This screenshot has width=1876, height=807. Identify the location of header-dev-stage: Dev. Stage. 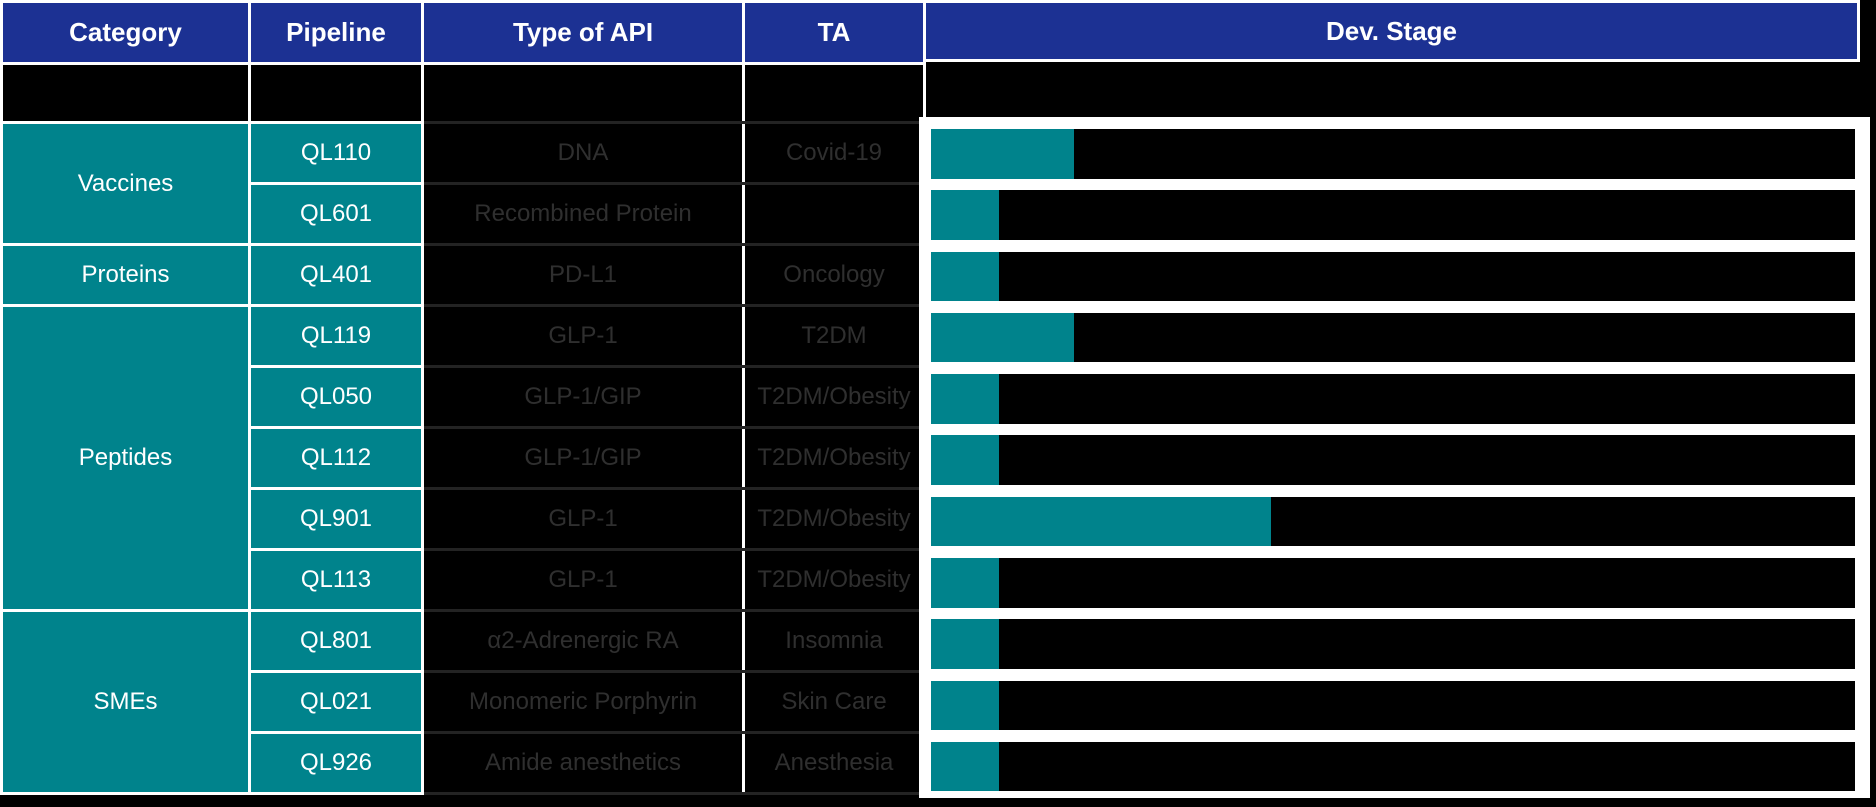
(1391, 31).